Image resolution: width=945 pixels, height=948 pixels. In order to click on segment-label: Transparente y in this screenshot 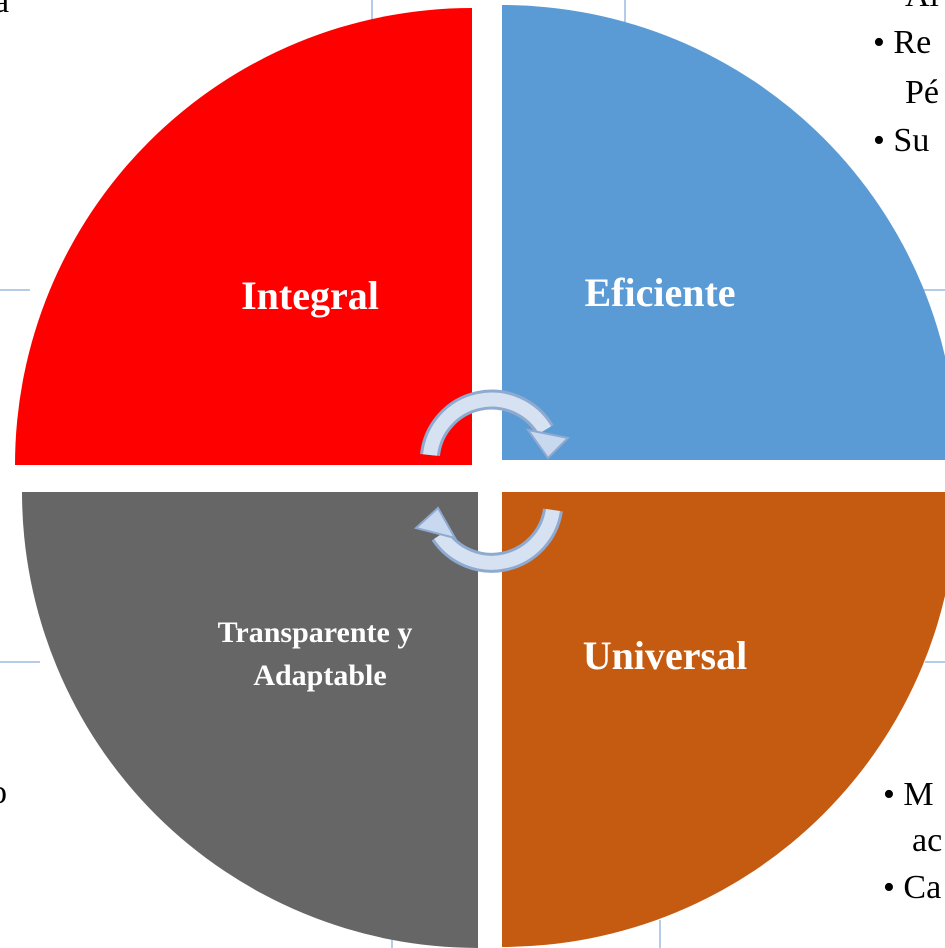, I will do `click(315, 632)`.